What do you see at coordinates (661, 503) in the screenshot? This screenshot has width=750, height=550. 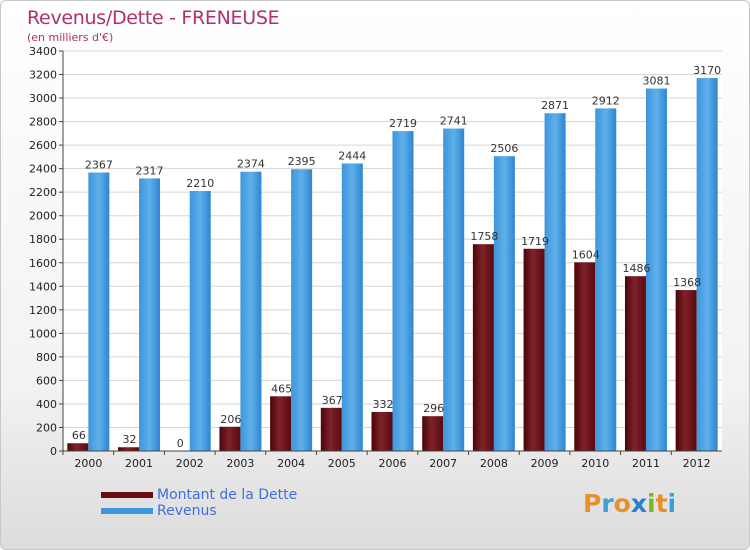 I see `logo-letter: t` at bounding box center [661, 503].